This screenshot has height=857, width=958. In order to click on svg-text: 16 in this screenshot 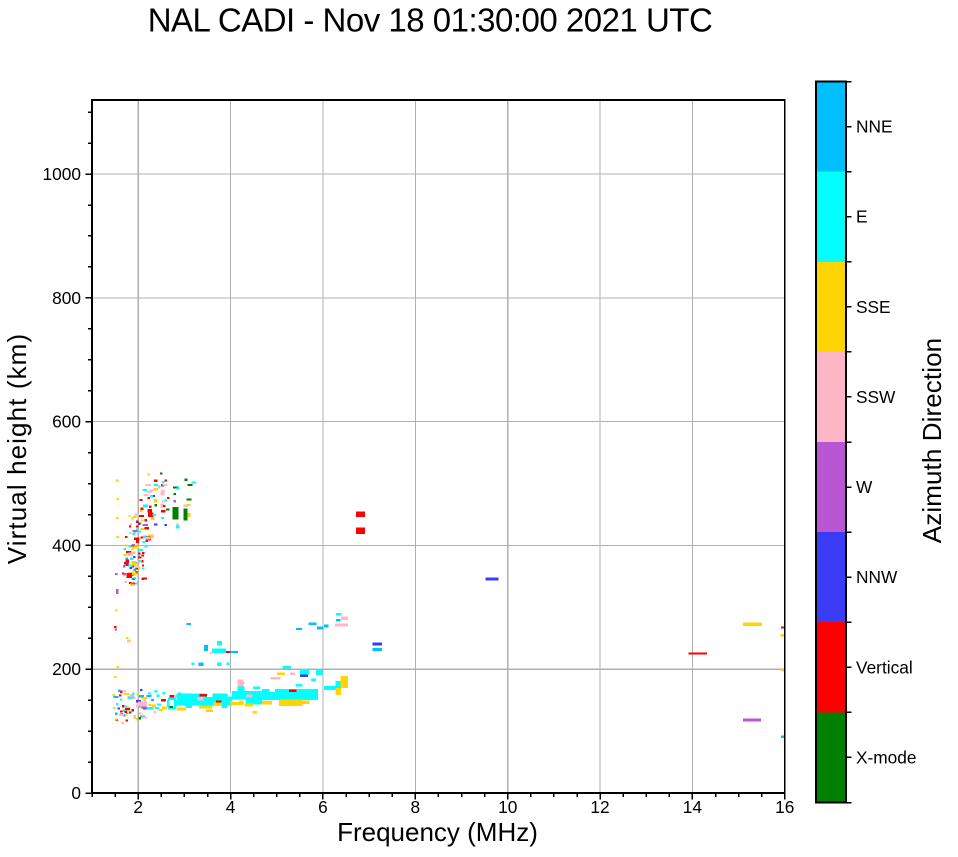, I will do `click(784, 807)`.